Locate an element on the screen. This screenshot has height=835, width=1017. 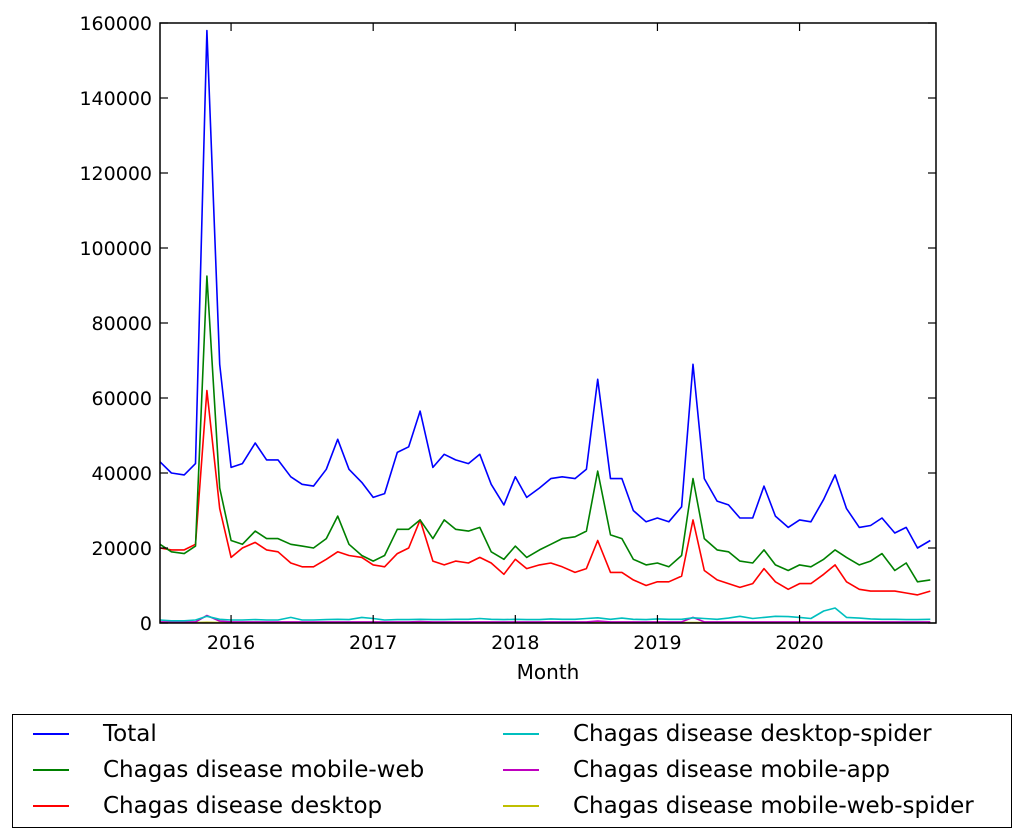
x-axis-label: Month is located at coordinates (548, 672).